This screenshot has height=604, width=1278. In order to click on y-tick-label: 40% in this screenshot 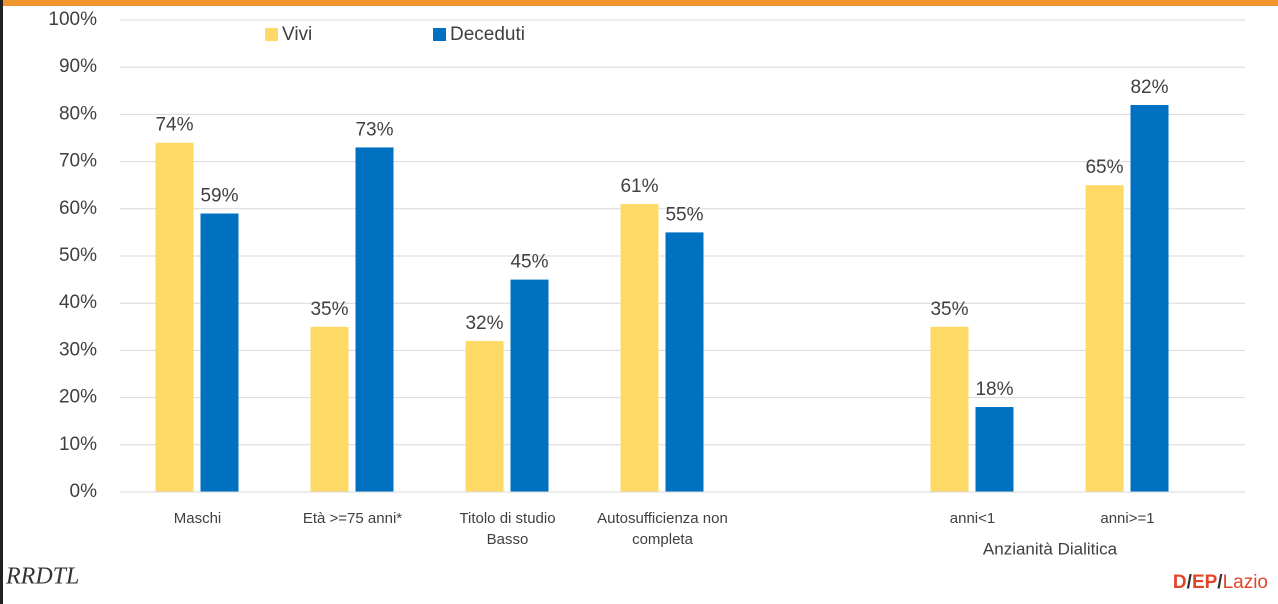, I will do `click(78, 302)`.